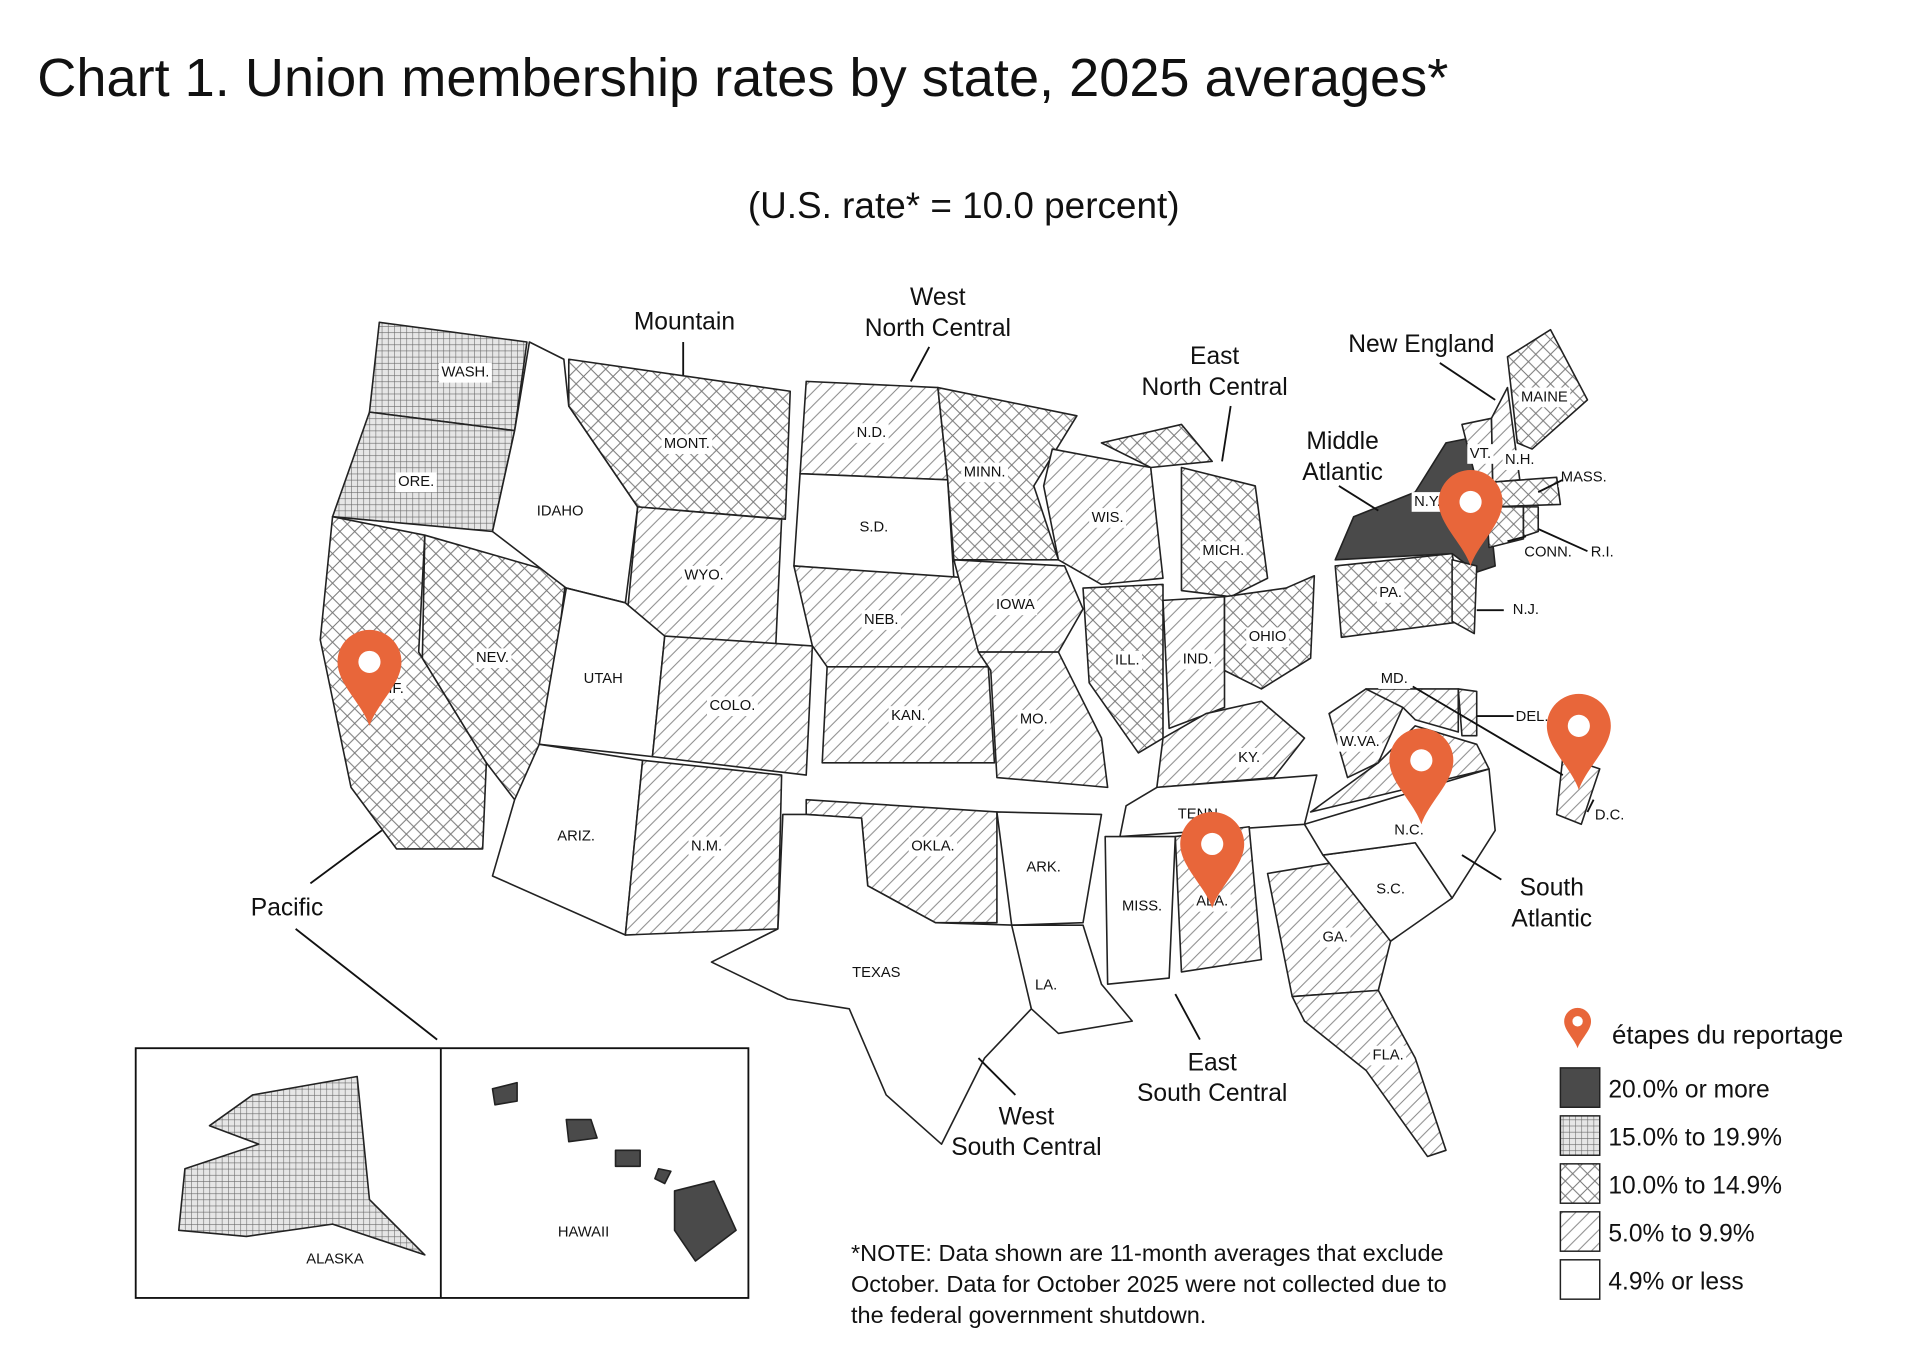  Describe the element at coordinates (442, 1173) in the screenshot. I see `inset-frame` at that location.